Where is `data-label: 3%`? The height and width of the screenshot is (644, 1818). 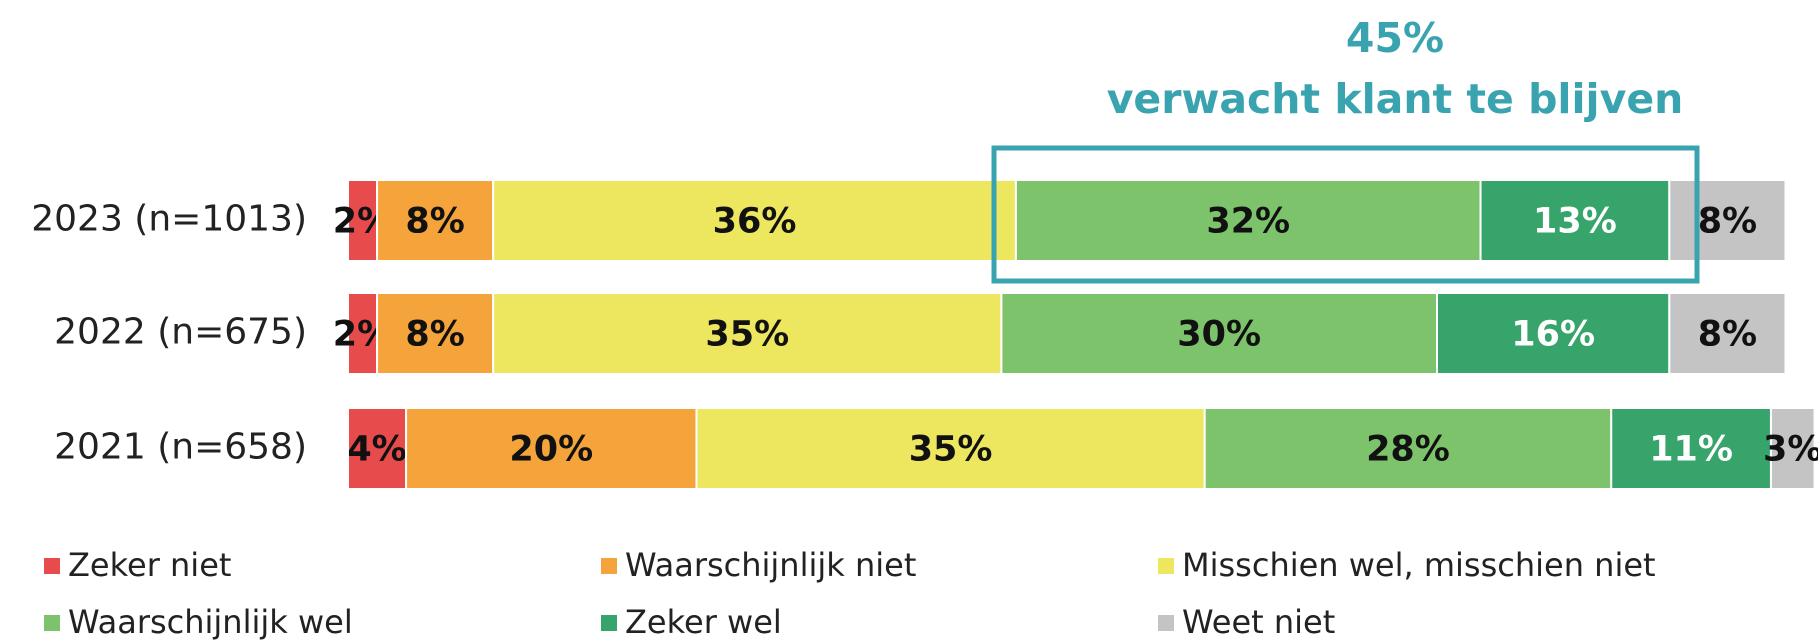
data-label: 3% is located at coordinates (1790, 450).